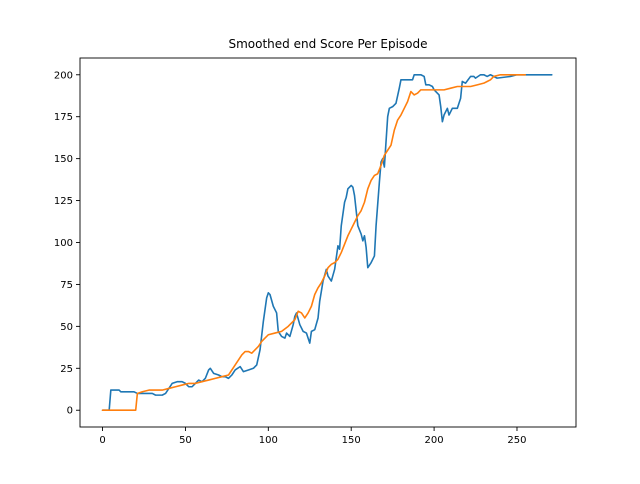 Image resolution: width=640 pixels, height=484 pixels. Describe the element at coordinates (351, 440) in the screenshot. I see `x-tick-label: 150` at that location.